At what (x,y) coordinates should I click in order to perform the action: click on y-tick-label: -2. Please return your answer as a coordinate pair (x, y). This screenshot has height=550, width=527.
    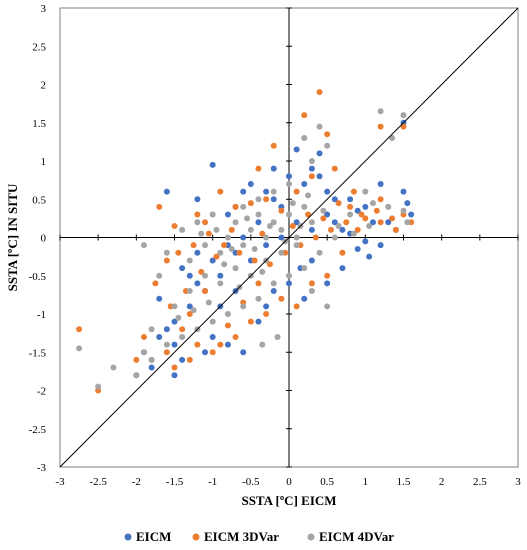
    Looking at the image, I should click on (41, 392).